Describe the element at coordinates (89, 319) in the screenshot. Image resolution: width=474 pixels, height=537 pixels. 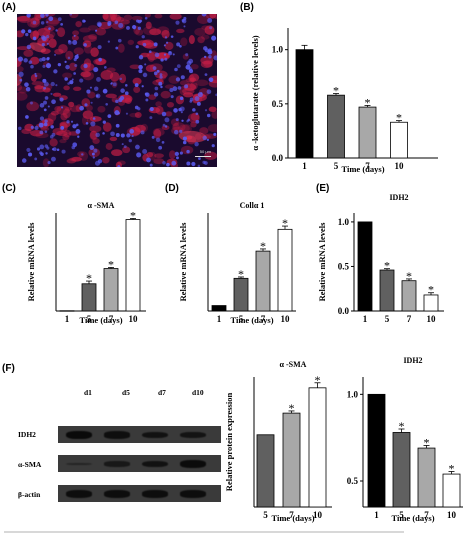
I see `x-tick-label: 5` at that location.